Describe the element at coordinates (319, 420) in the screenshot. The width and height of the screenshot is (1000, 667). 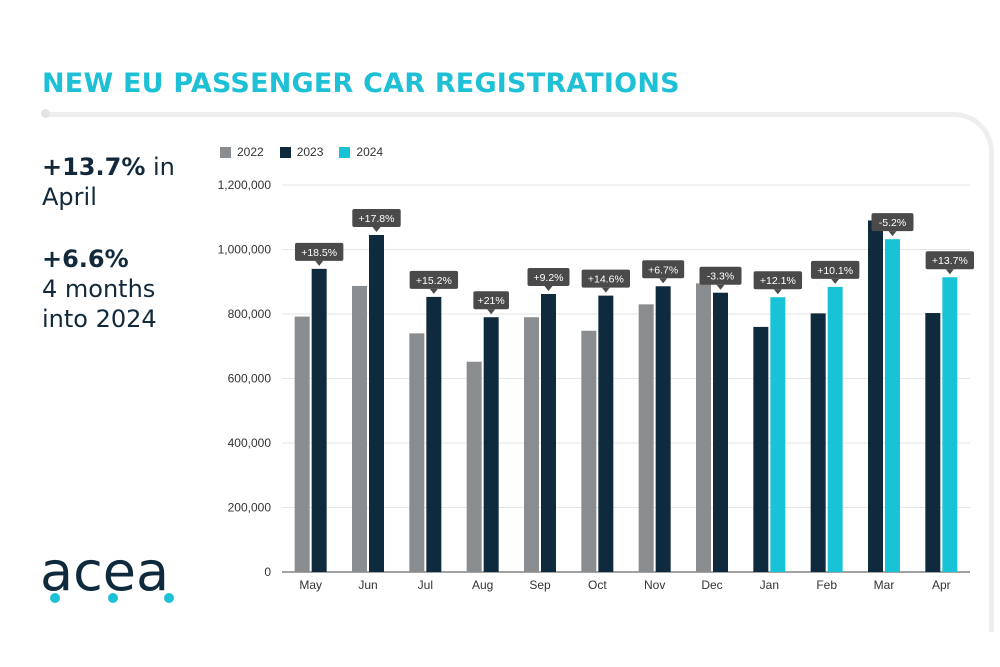
I see `bar-2023-may` at that location.